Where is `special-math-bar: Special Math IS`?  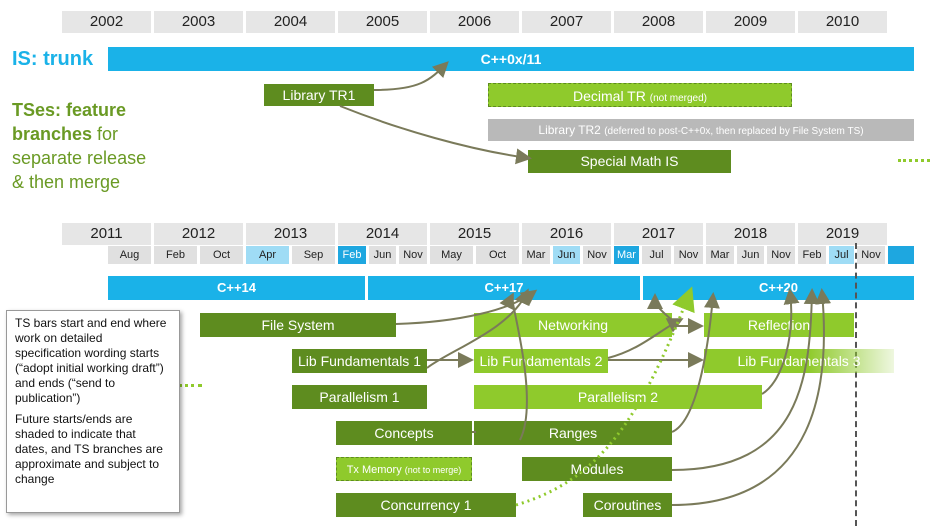 special-math-bar: Special Math IS is located at coordinates (629, 161).